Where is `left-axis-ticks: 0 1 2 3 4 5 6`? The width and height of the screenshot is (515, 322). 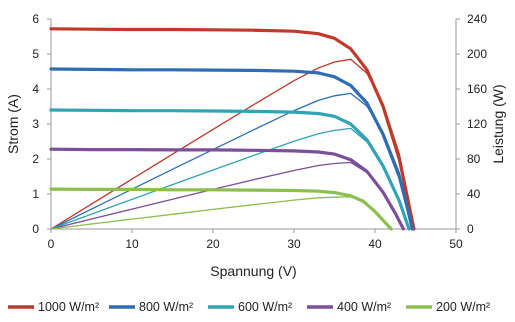 left-axis-ticks: 0 1 2 3 4 5 6 is located at coordinates (41, 124).